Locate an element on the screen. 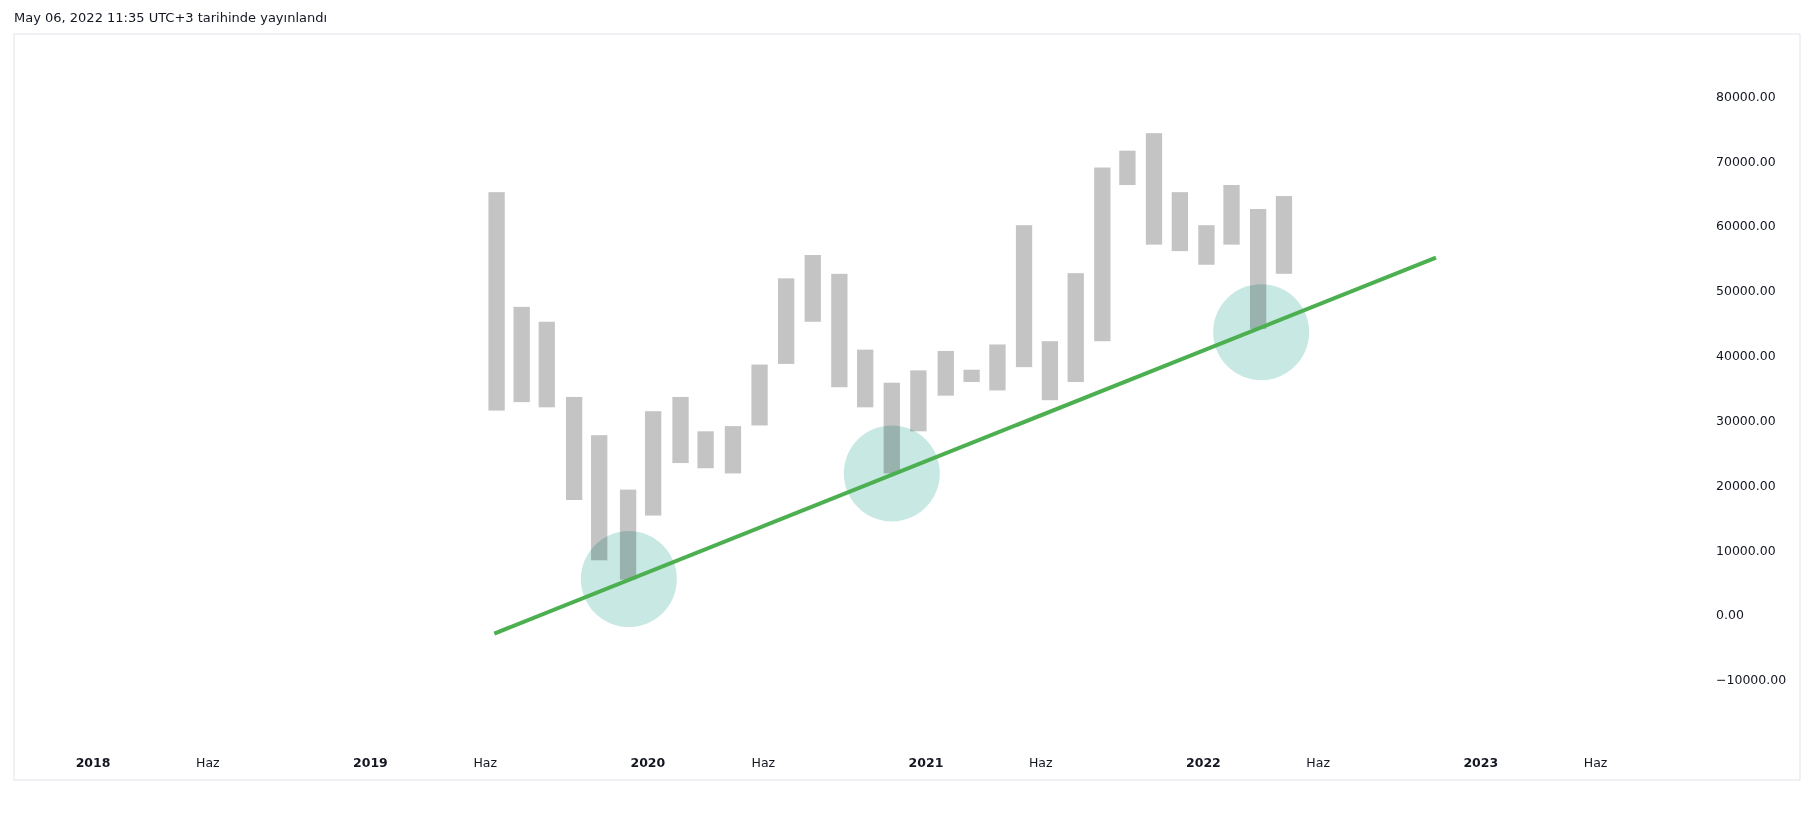 This screenshot has height=826, width=1813. x-tick-label: 2023 is located at coordinates (1481, 762).